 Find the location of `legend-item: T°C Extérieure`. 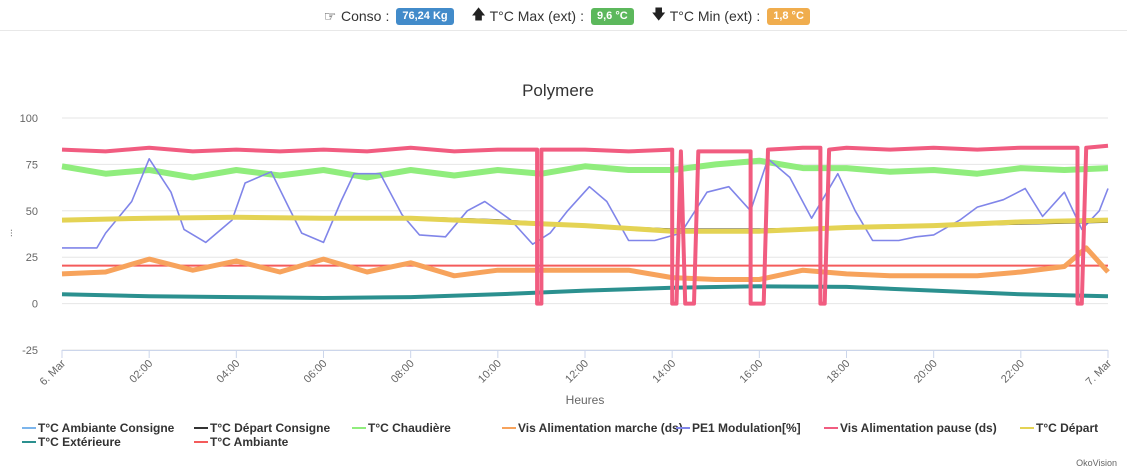

legend-item: T°C Extérieure is located at coordinates (71, 442).